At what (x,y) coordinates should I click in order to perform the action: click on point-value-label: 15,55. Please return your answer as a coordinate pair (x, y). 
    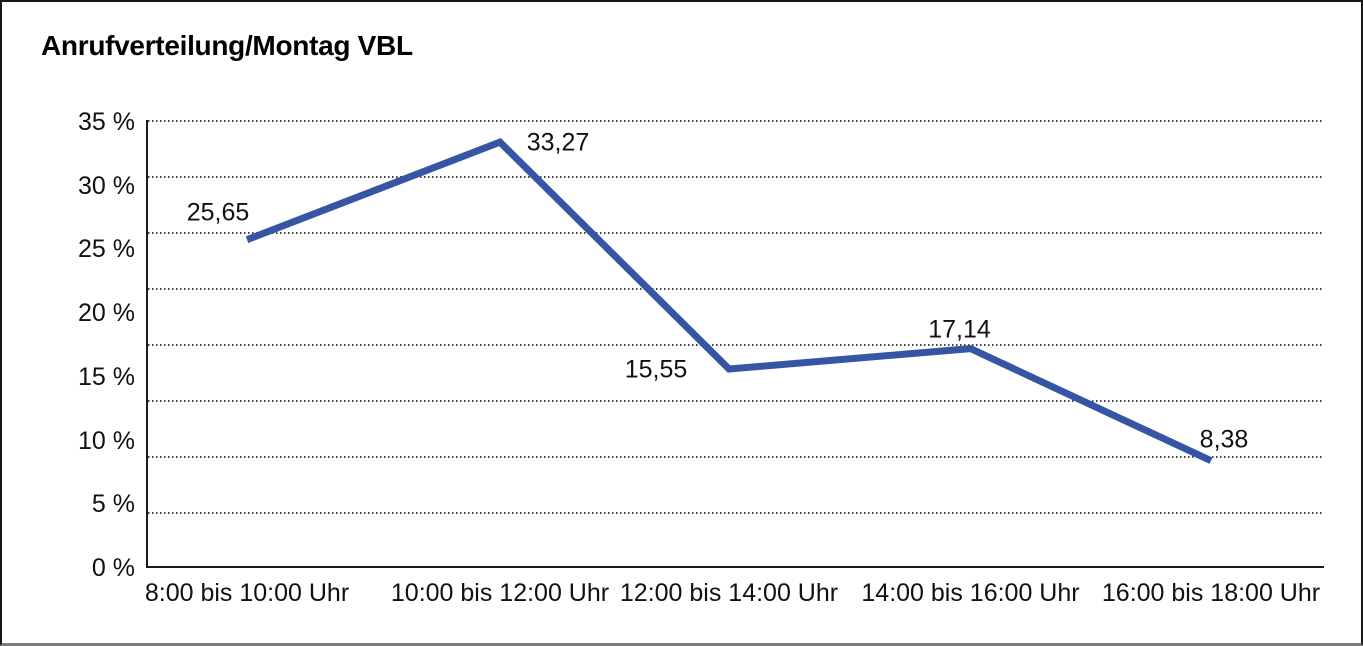
    Looking at the image, I should click on (656, 369).